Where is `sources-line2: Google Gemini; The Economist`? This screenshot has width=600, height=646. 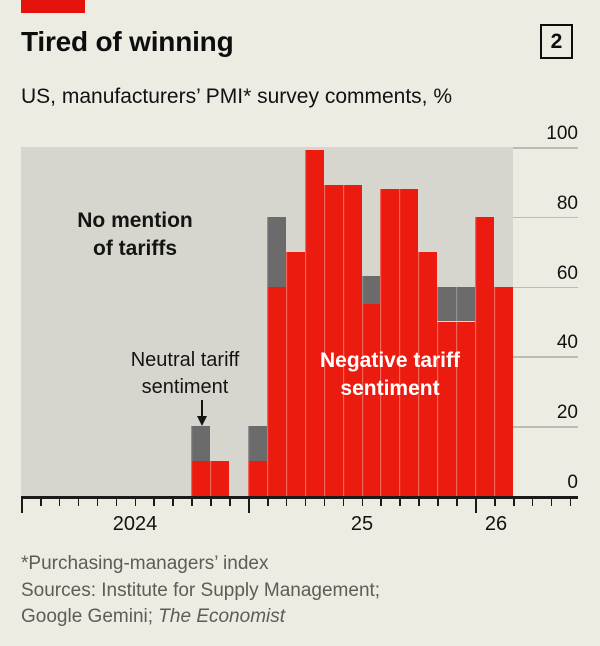
sources-line2: Google Gemini; The Economist is located at coordinates (200, 617).